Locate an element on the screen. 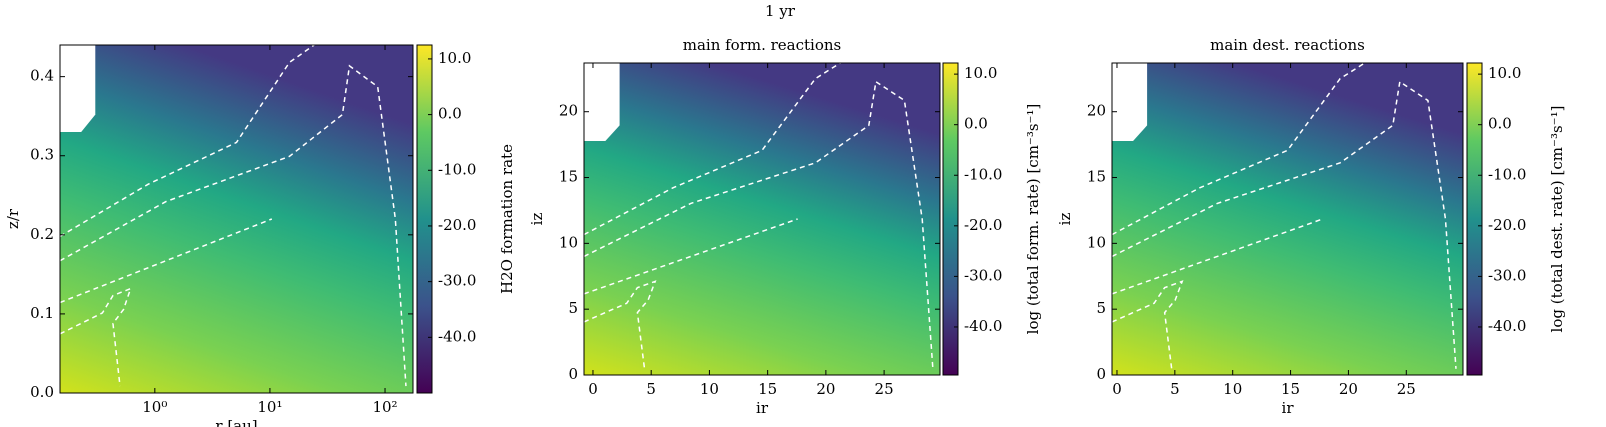  colorbar-label: H2O formation rate is located at coordinates (507, 219).